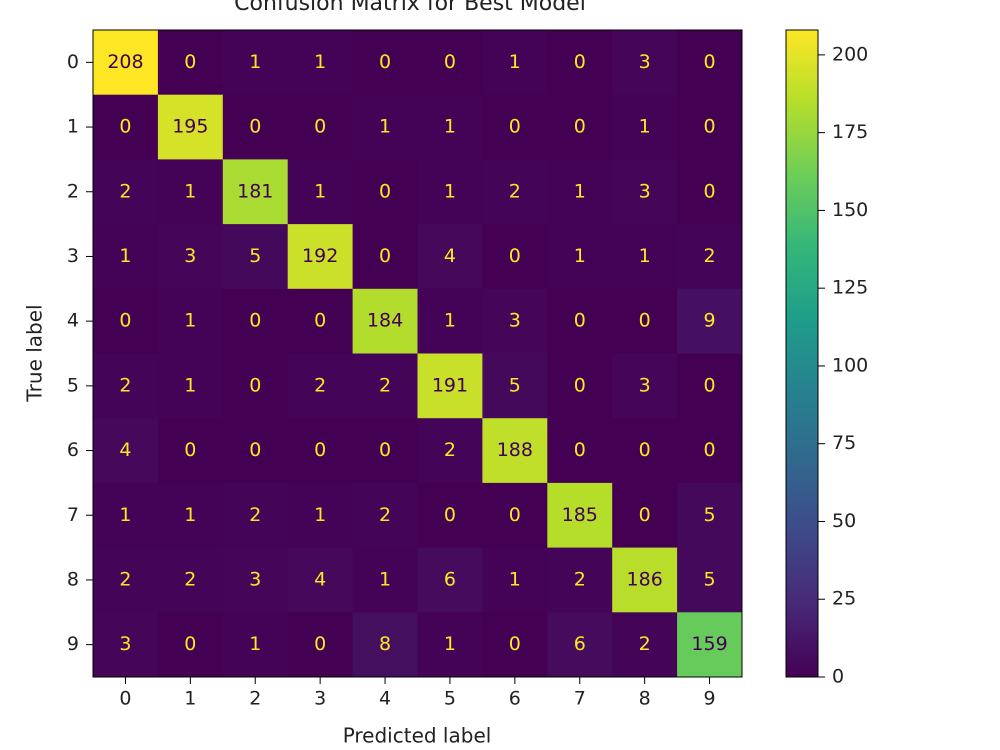  Describe the element at coordinates (580, 699) in the screenshot. I see `x-tick-label: 7` at that location.